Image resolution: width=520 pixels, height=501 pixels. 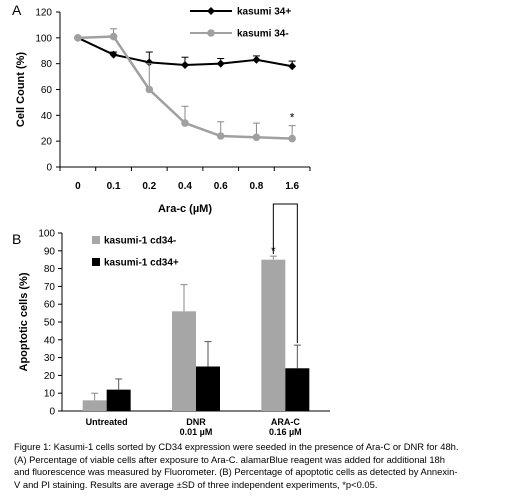 I want to click on category-ara-c: ARA-C0.16 µM, so click(x=285, y=346).